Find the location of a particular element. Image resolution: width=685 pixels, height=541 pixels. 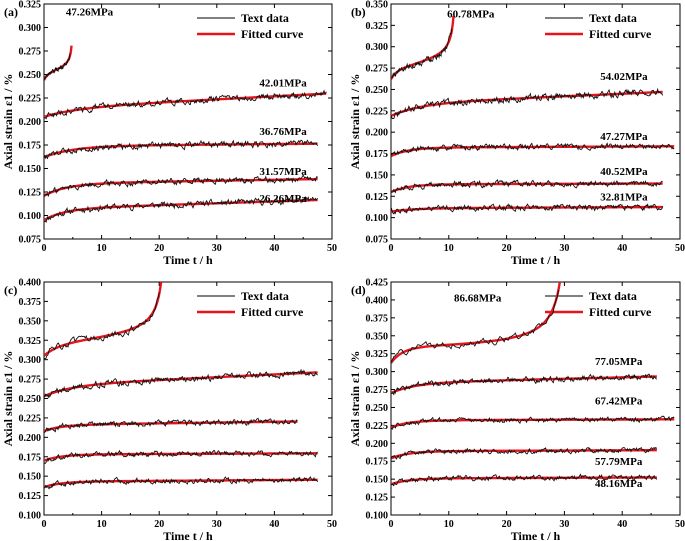

y-tick-label: 0.425 is located at coordinates (377, 283).